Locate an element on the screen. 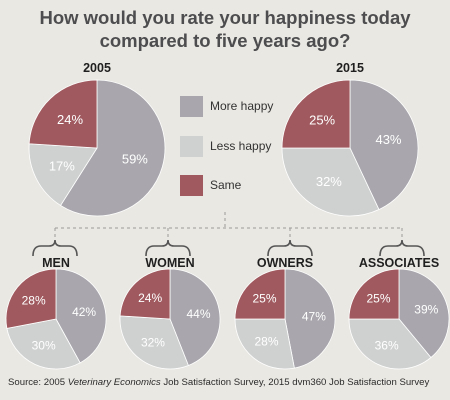 Image resolution: width=450 pixels, height=400 pixels. pie-title-0: 2005 is located at coordinates (97, 68).